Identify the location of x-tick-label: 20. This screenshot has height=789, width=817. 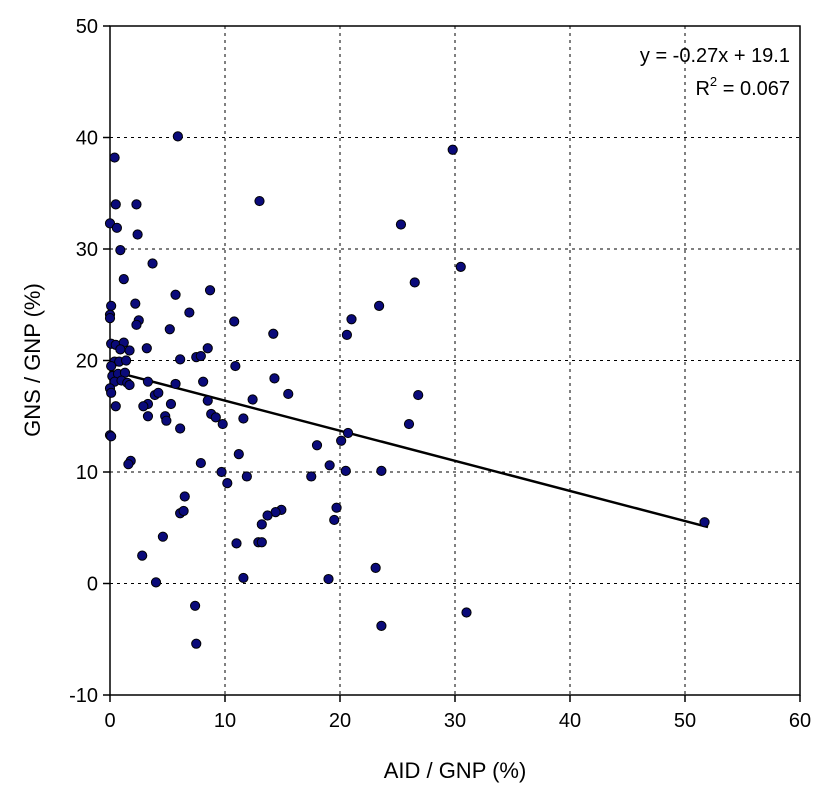
(340, 721).